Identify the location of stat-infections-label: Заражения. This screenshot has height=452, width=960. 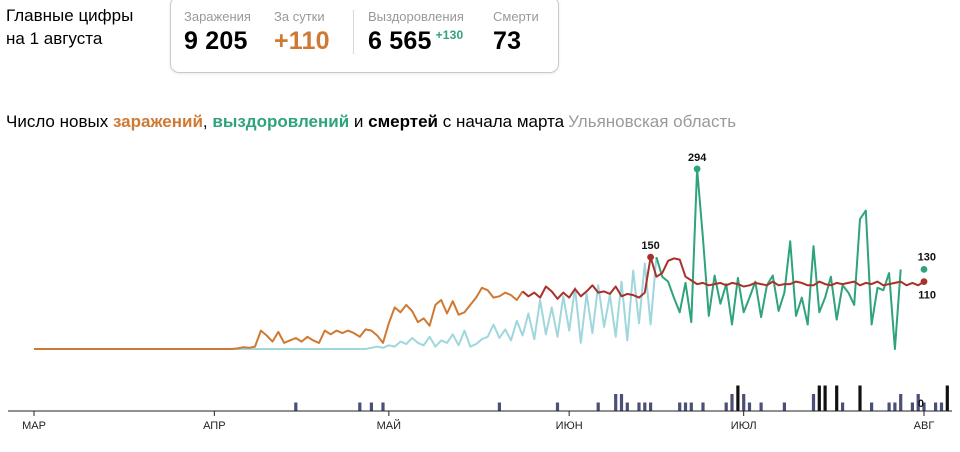
(217, 16).